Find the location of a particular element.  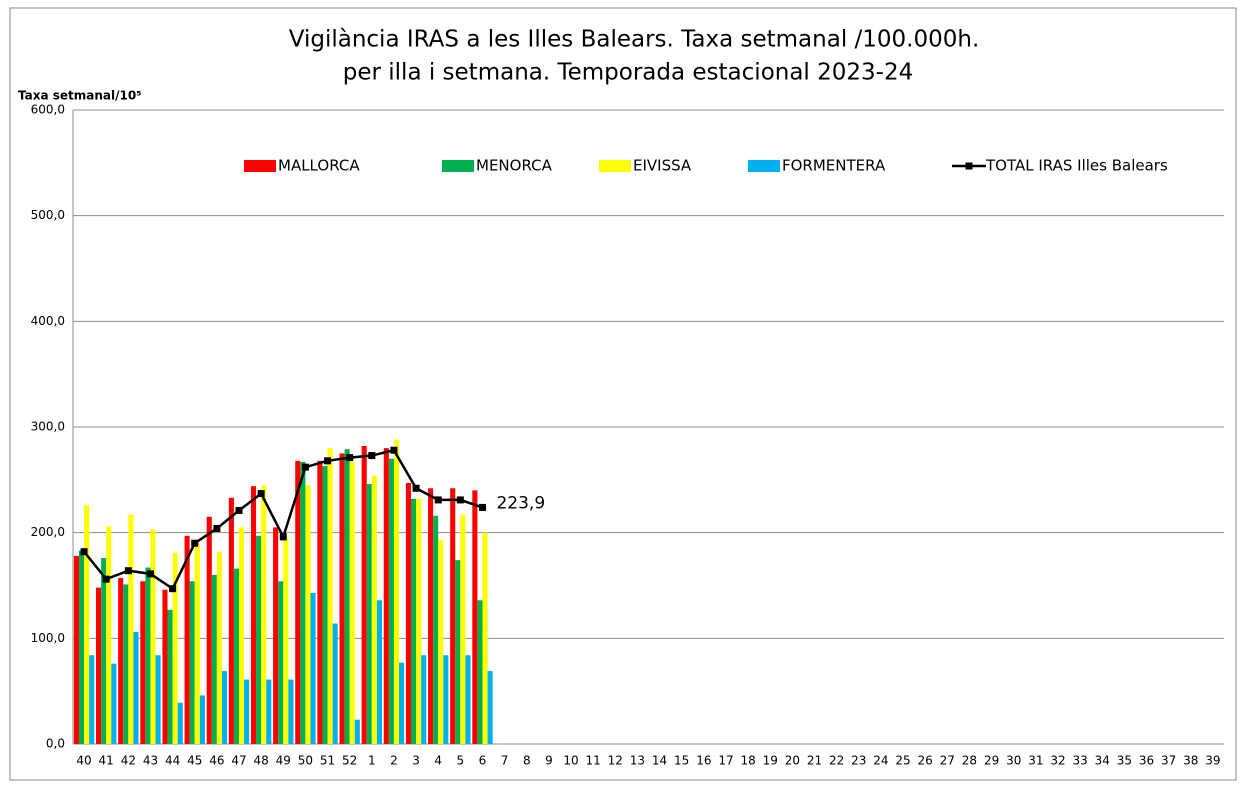

legend-label: FORMENTERA is located at coordinates (834, 166).